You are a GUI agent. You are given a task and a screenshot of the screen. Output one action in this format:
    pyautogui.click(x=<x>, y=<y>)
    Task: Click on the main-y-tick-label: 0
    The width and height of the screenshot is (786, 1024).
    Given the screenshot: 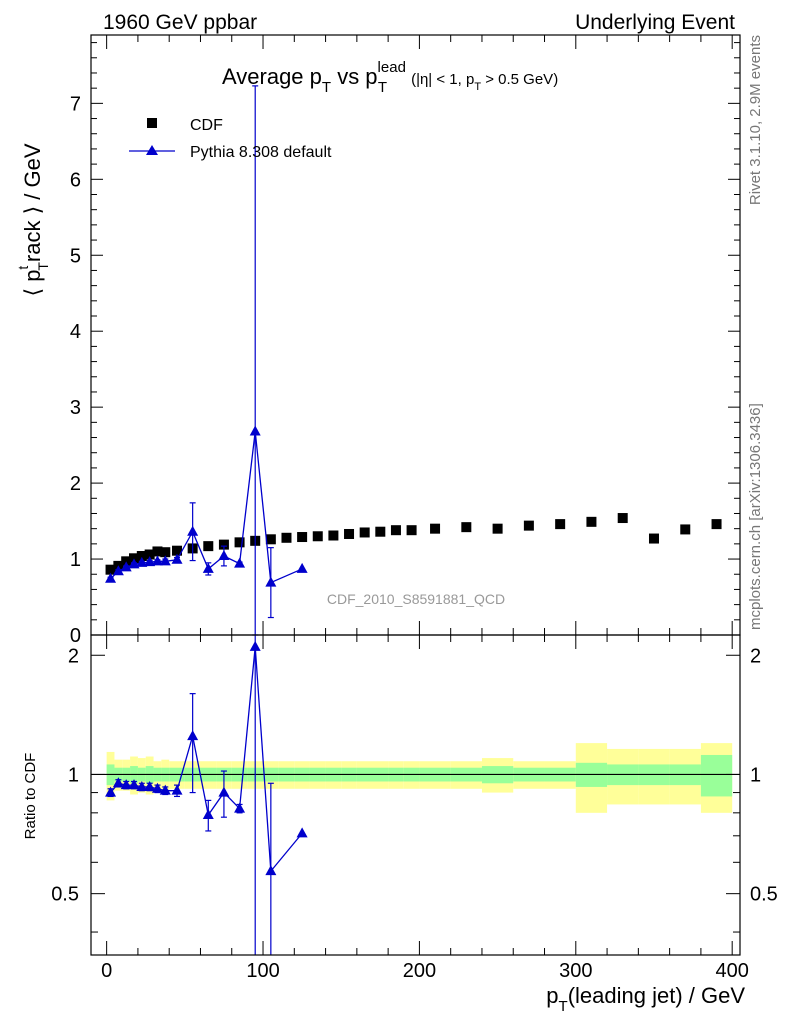 What is the action you would take?
    pyautogui.click(x=75, y=636)
    